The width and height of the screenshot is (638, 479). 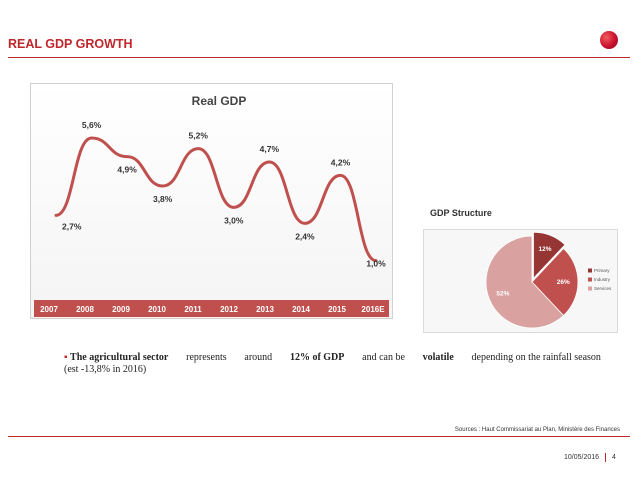 What do you see at coordinates (216, 199) in the screenshot?
I see `series-line` at bounding box center [216, 199].